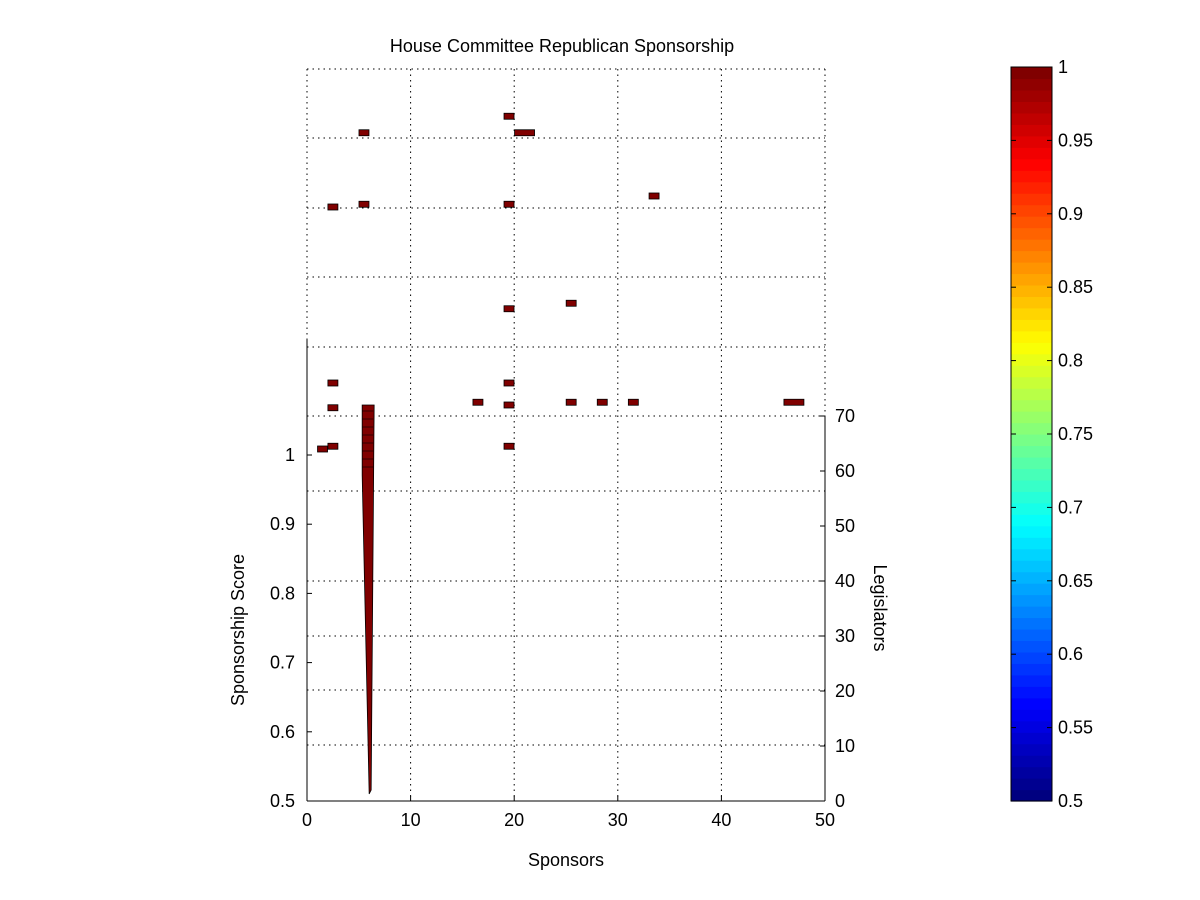  Describe the element at coordinates (238, 630) in the screenshot. I see `y-axis-left-label: Sponsorship Score` at that location.